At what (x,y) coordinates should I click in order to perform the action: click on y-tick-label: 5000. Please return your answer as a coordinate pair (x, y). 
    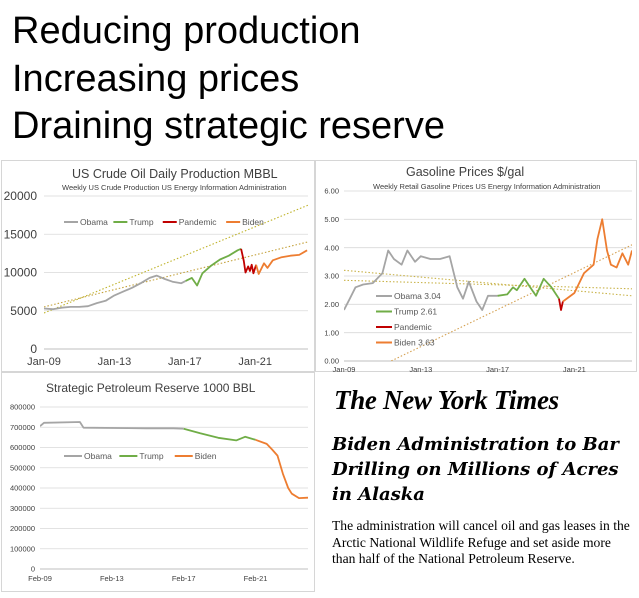
    Looking at the image, I should click on (23, 311).